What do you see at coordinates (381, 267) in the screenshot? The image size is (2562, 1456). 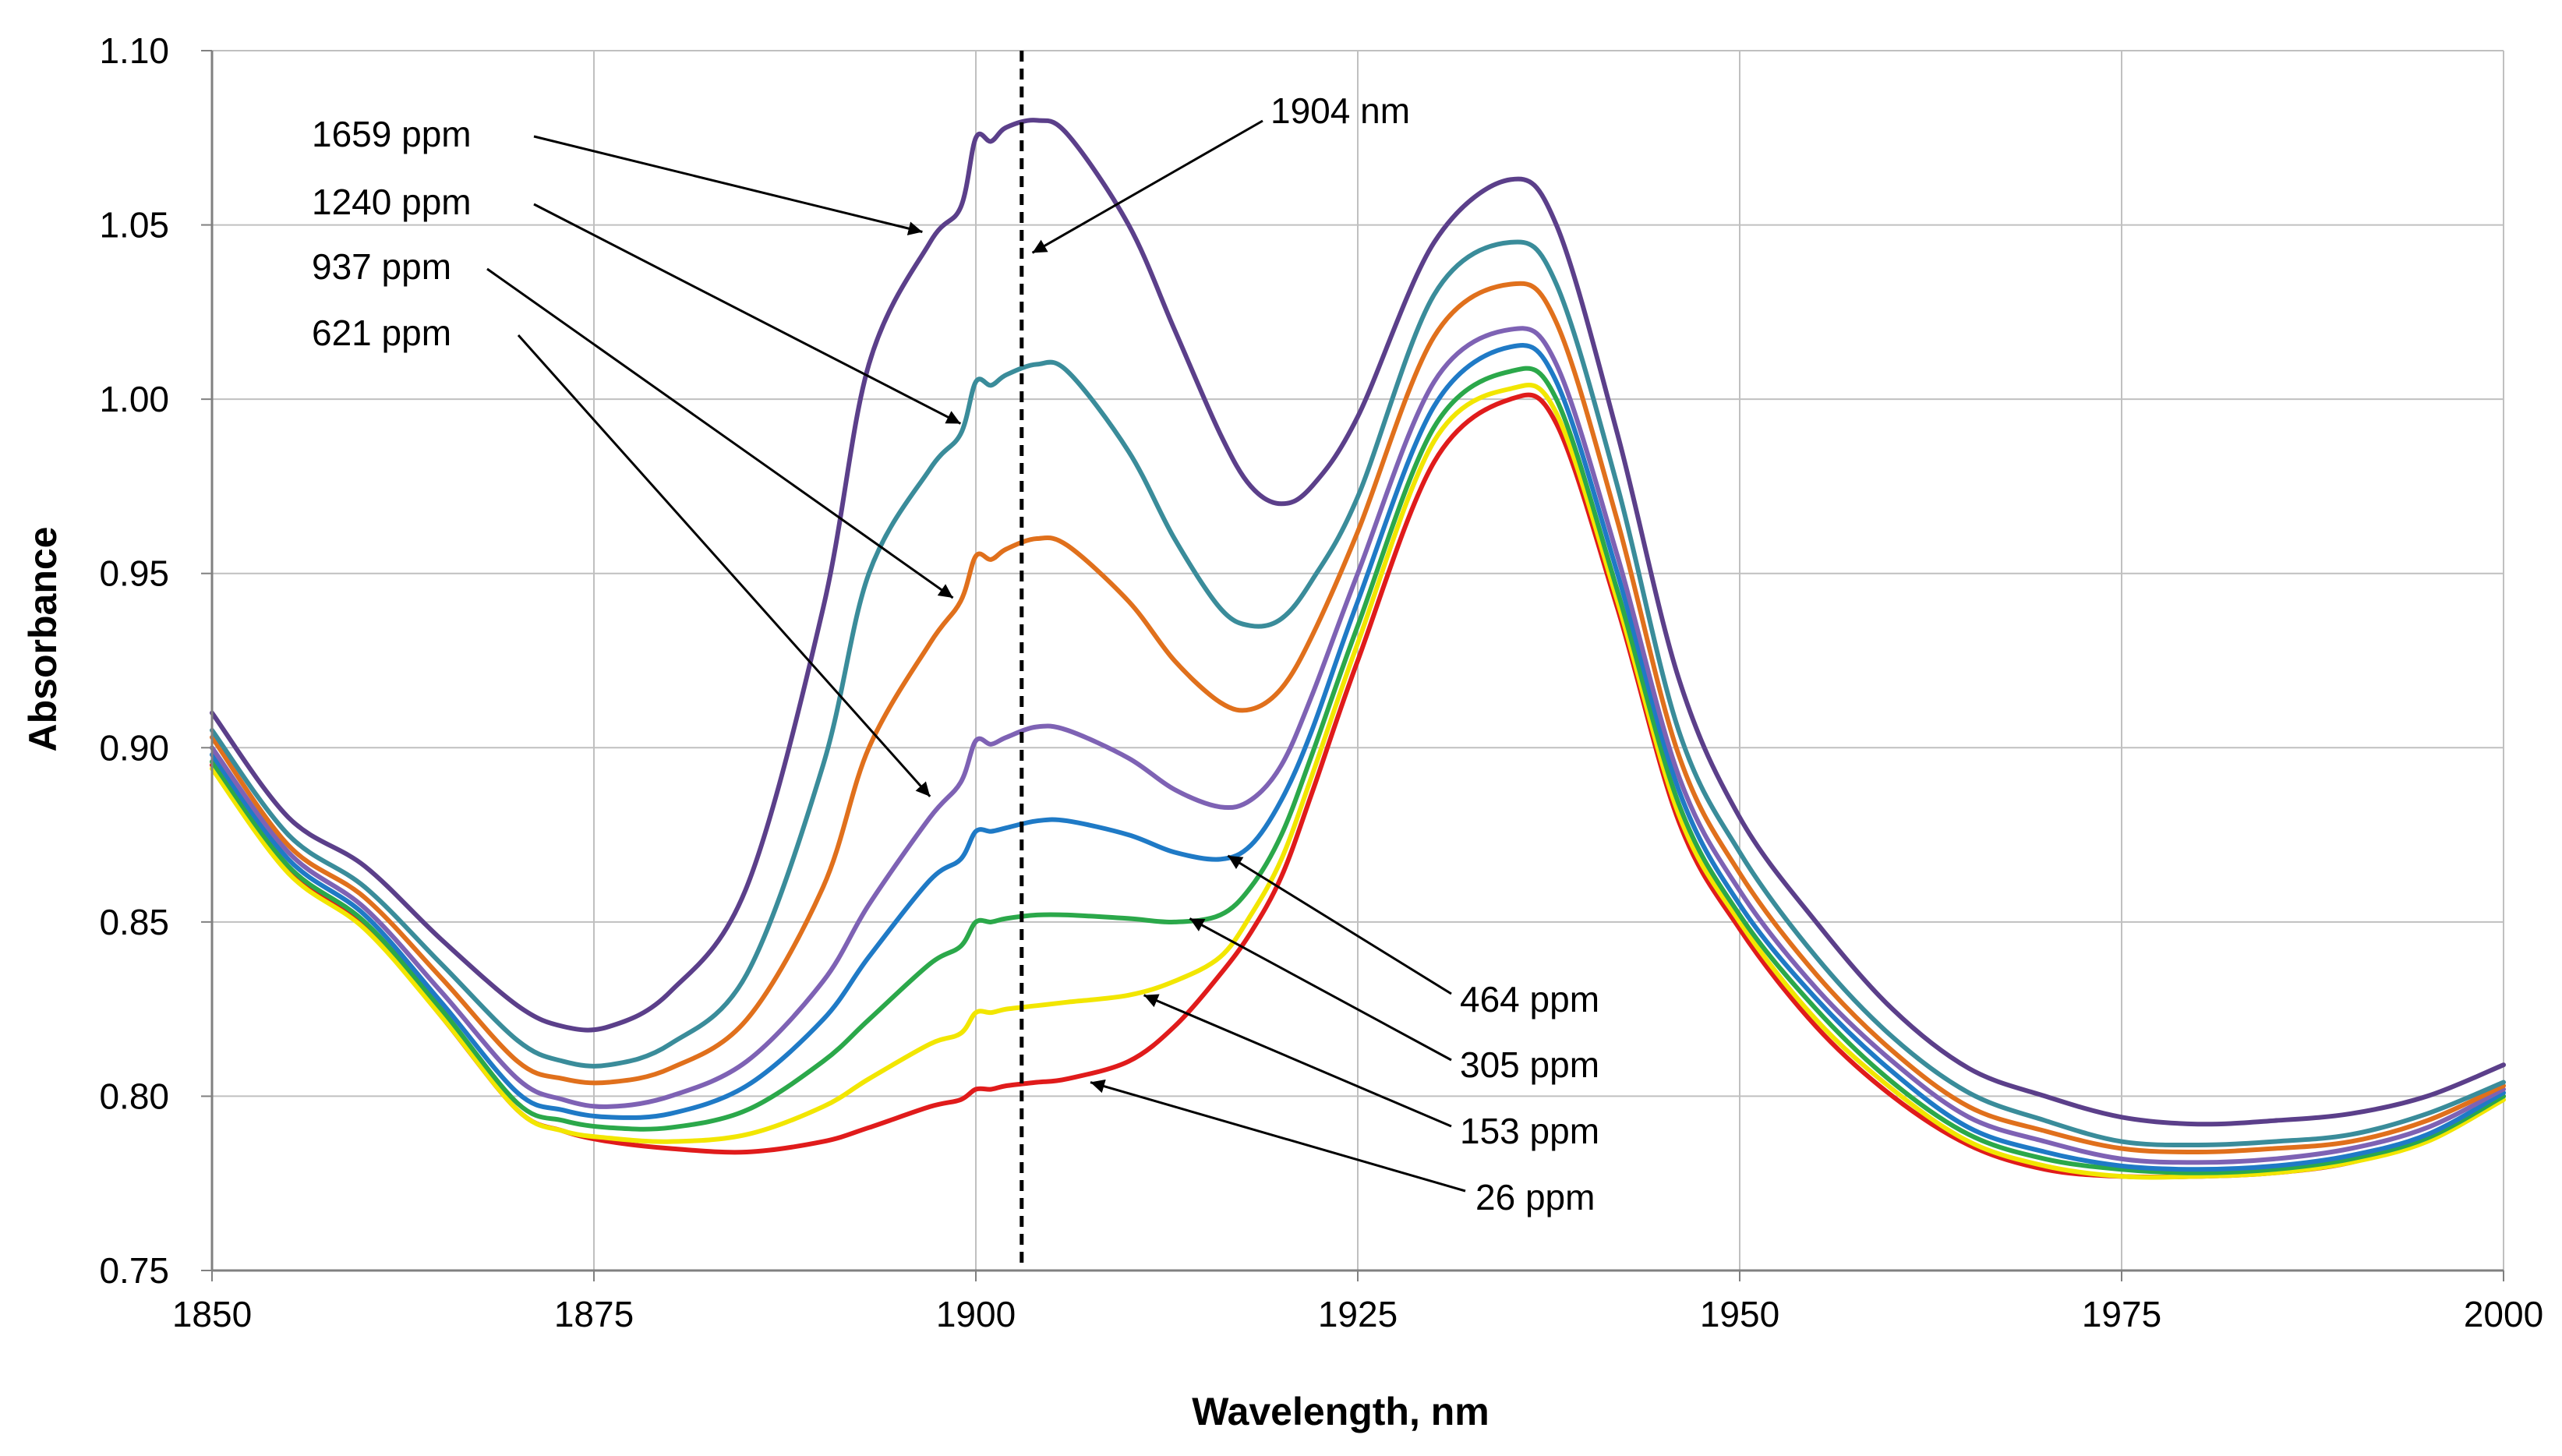 I see `annotation-label-937-ppm: 937 ppm` at bounding box center [381, 267].